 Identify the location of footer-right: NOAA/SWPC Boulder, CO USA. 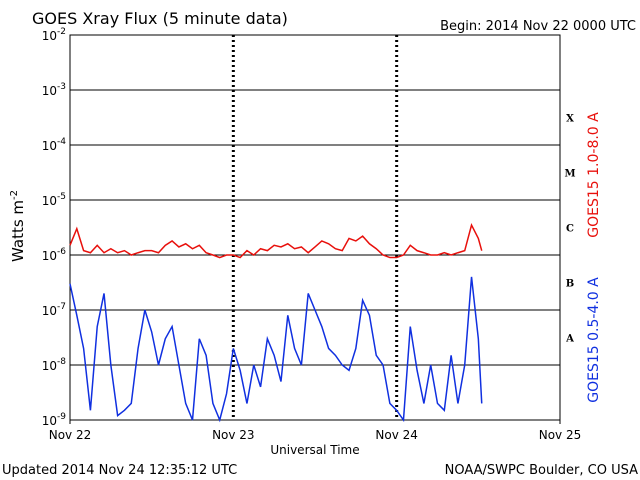
(541, 470).